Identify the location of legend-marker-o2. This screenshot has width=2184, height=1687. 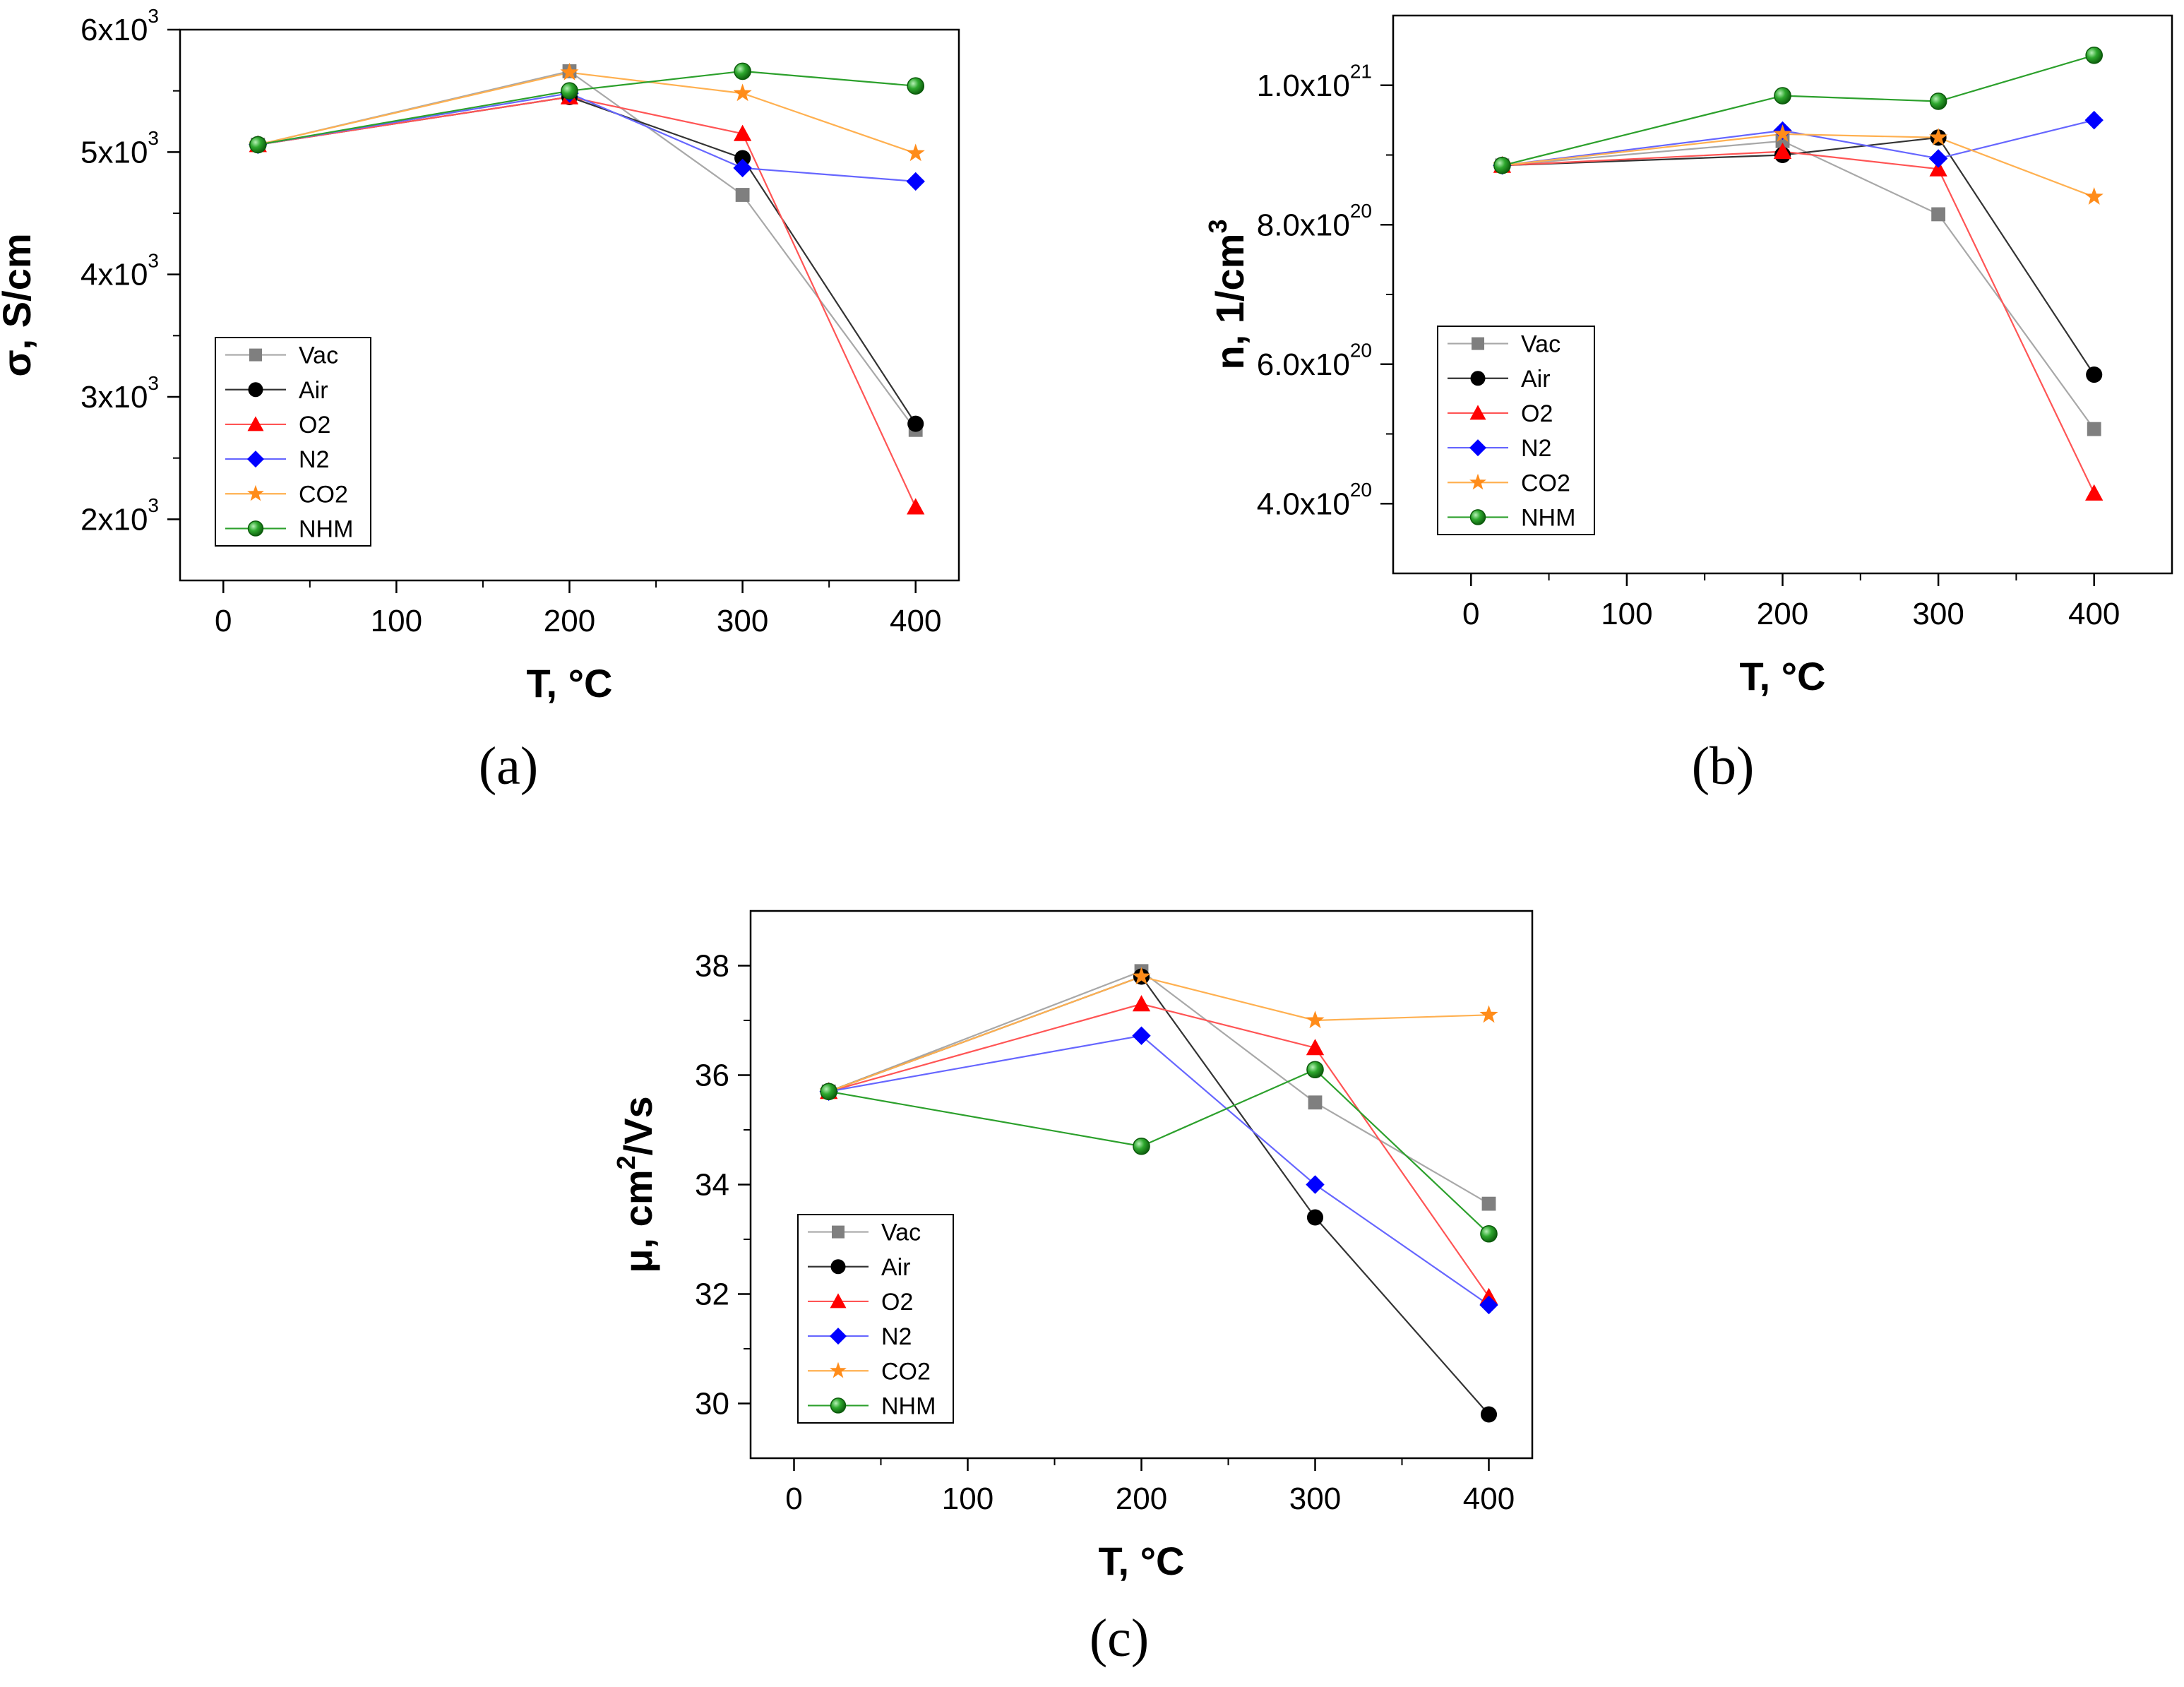
(839, 1301).